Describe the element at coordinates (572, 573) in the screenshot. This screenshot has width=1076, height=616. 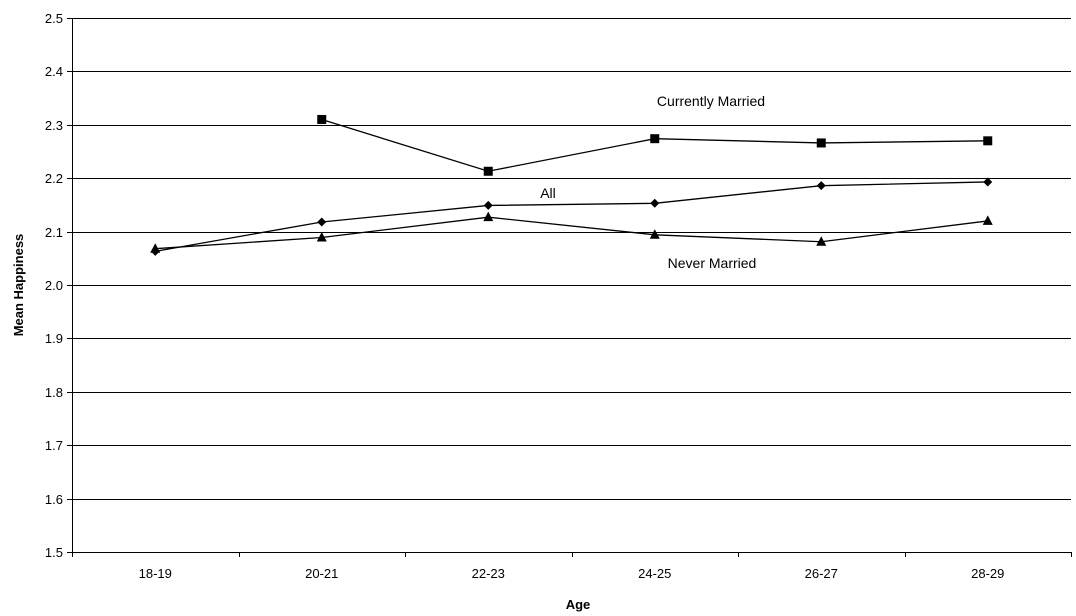
I see `x-tick-labels: 18-19 20-21 22-23 24-25 26-27 28-29` at that location.